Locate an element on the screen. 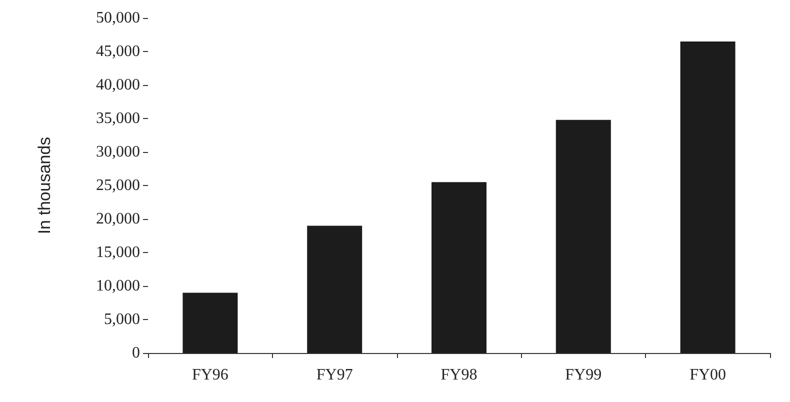 The image size is (790, 402). x-tick-label: FY98 is located at coordinates (459, 375).